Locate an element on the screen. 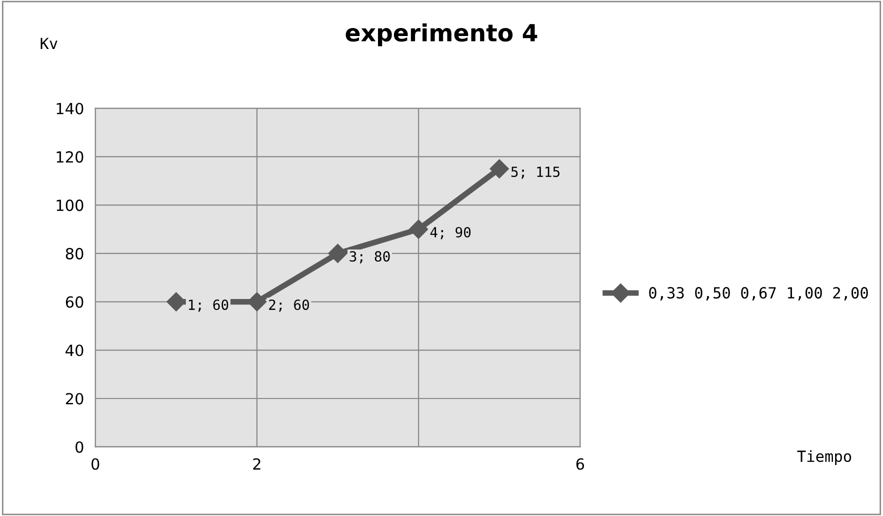 This screenshot has width=883, height=516. y-tick-label: 60 is located at coordinates (75, 302).